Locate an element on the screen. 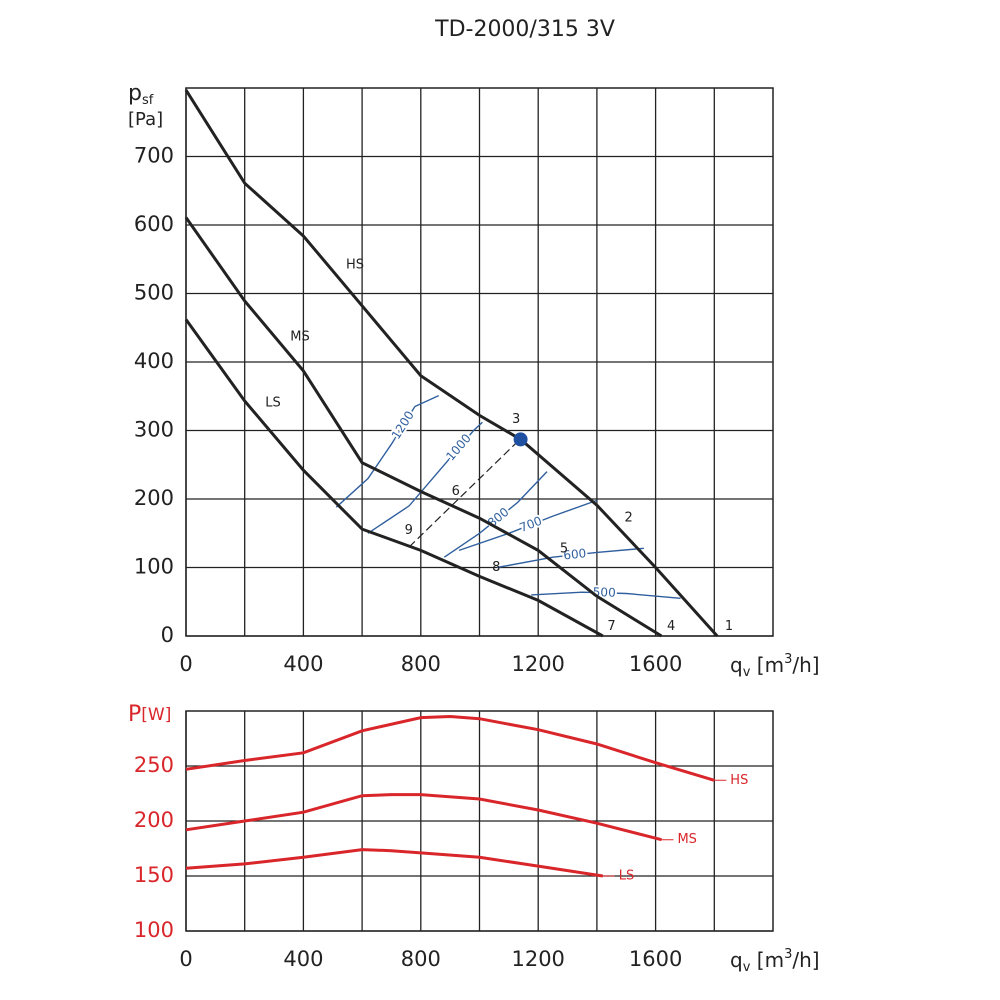 The height and width of the screenshot is (1000, 1000). y-tick-label: 700 is located at coordinates (154, 156).